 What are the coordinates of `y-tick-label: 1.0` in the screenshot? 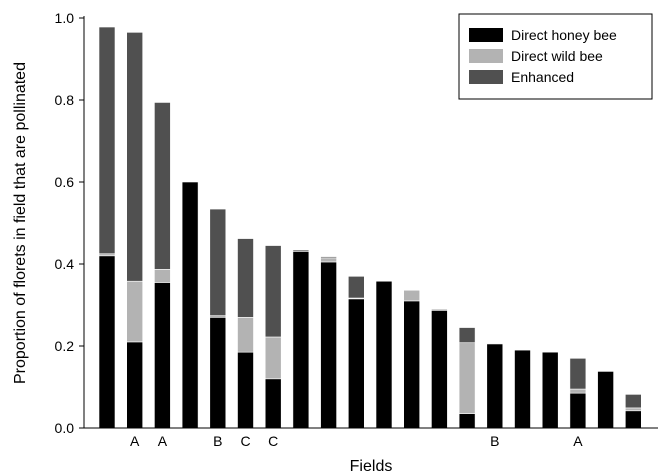 It's located at (65, 18).